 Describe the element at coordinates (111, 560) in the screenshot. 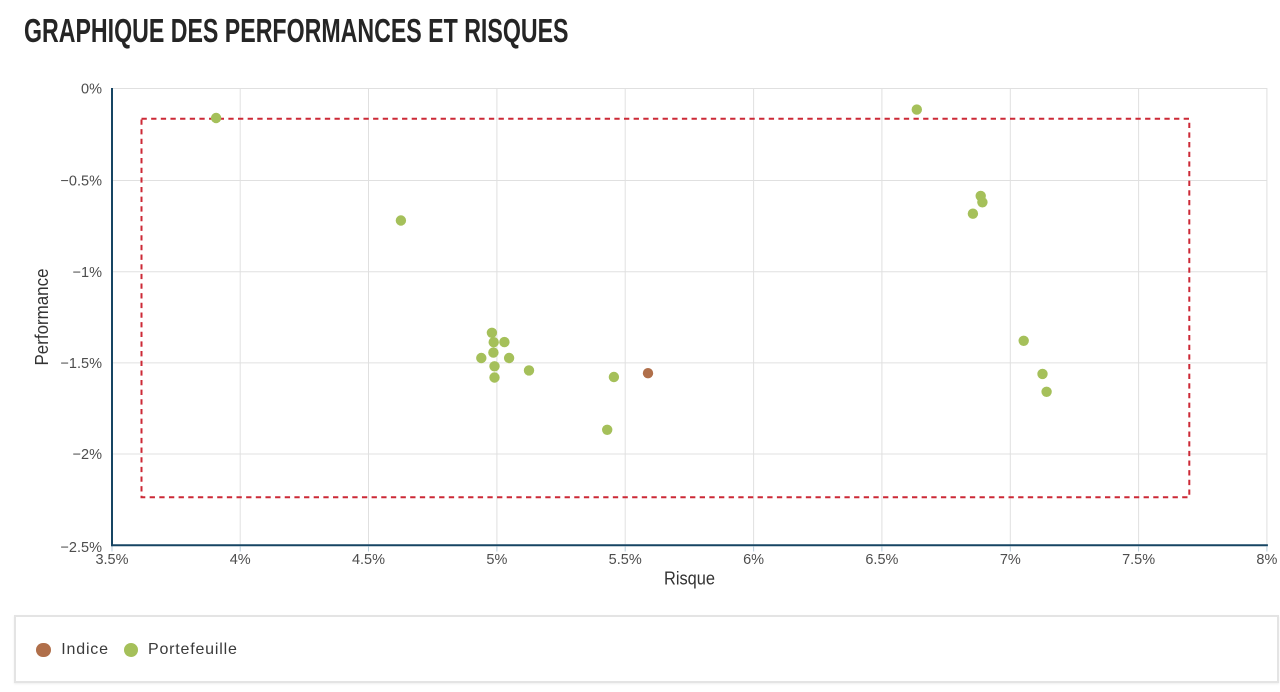

I see `svg-text: 3.5%` at that location.